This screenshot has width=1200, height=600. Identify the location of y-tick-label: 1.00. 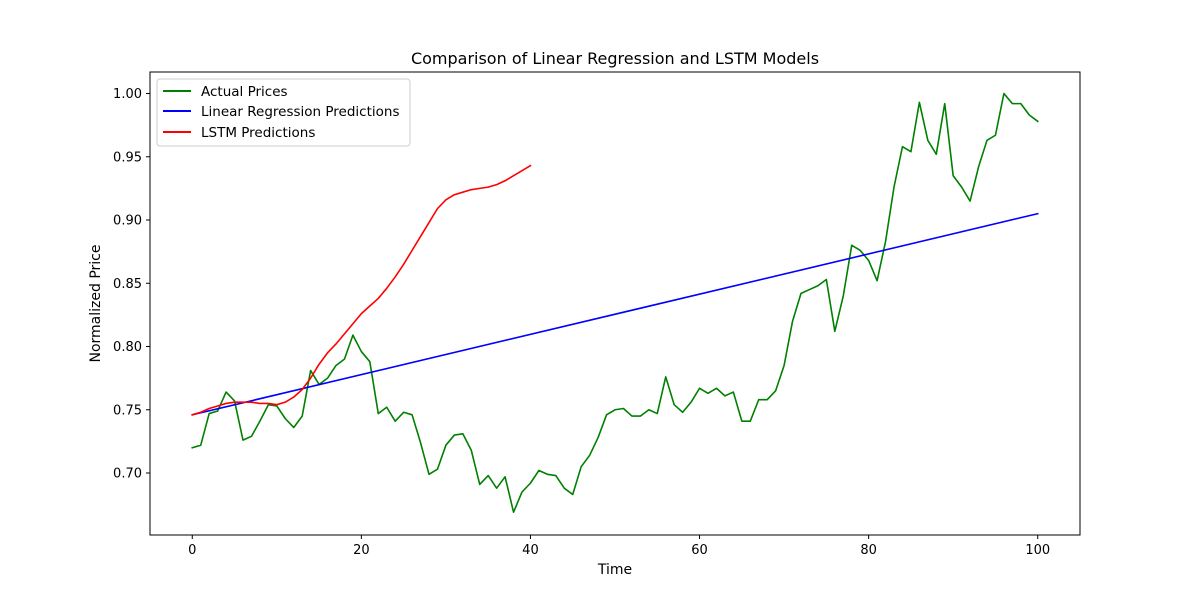
(127, 94).